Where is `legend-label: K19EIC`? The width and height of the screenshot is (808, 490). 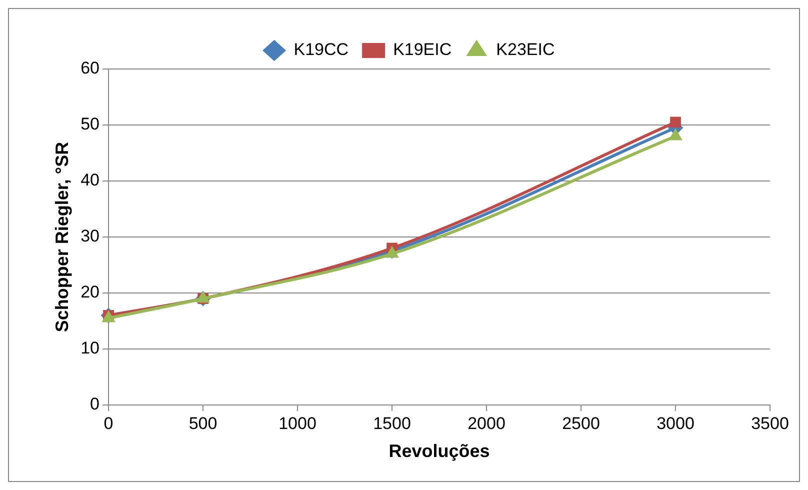 legend-label: K19EIC is located at coordinates (422, 50).